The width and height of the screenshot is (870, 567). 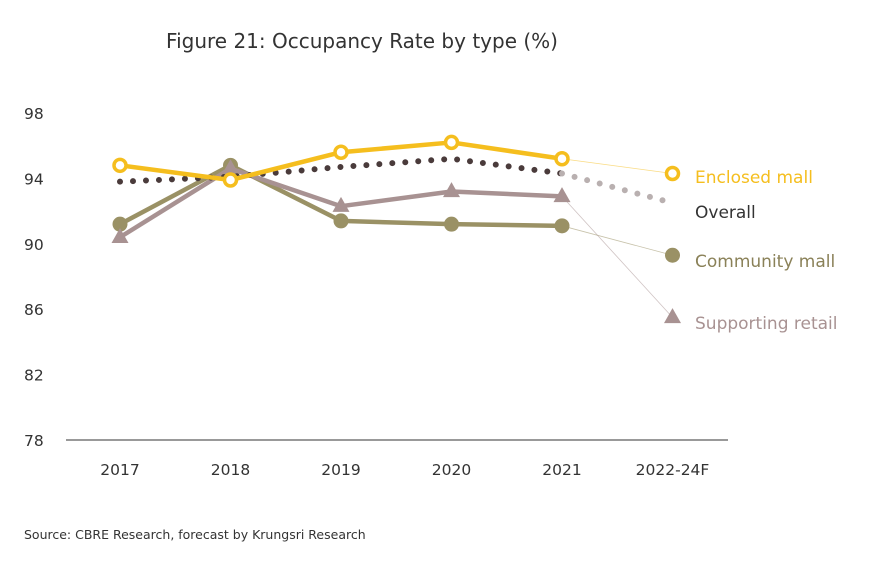 I want to click on x-tick-label: 2019, so click(x=340, y=470).